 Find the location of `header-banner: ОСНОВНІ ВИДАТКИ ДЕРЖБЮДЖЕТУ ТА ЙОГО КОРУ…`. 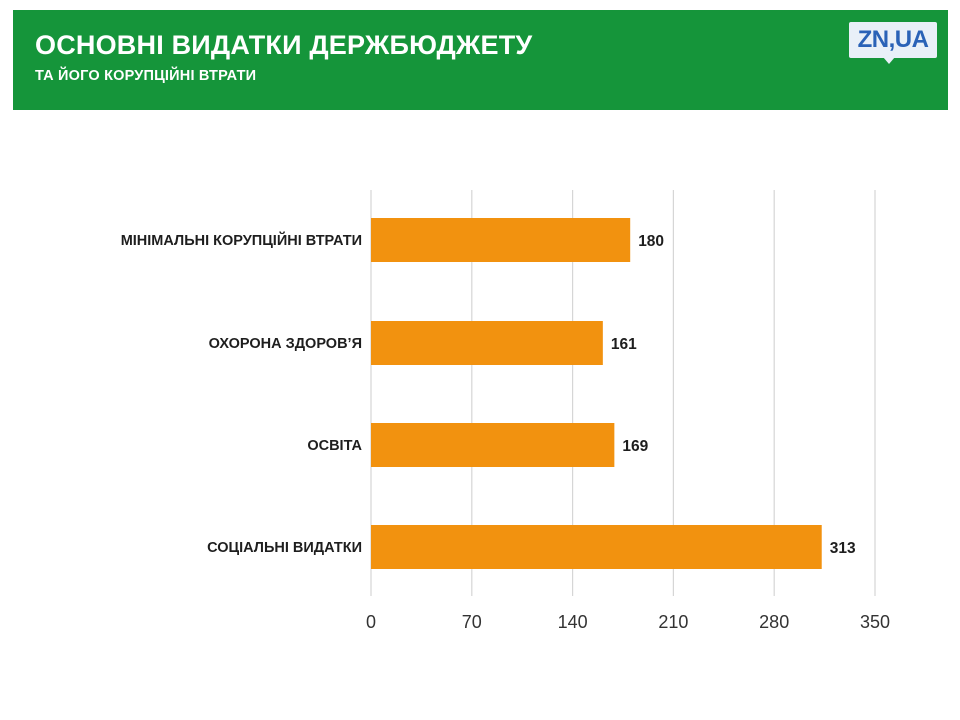

header-banner: ОСНОВНІ ВИДАТКИ ДЕРЖБЮДЖЕТУ ТА ЙОГО КОРУ… is located at coordinates (480, 60).